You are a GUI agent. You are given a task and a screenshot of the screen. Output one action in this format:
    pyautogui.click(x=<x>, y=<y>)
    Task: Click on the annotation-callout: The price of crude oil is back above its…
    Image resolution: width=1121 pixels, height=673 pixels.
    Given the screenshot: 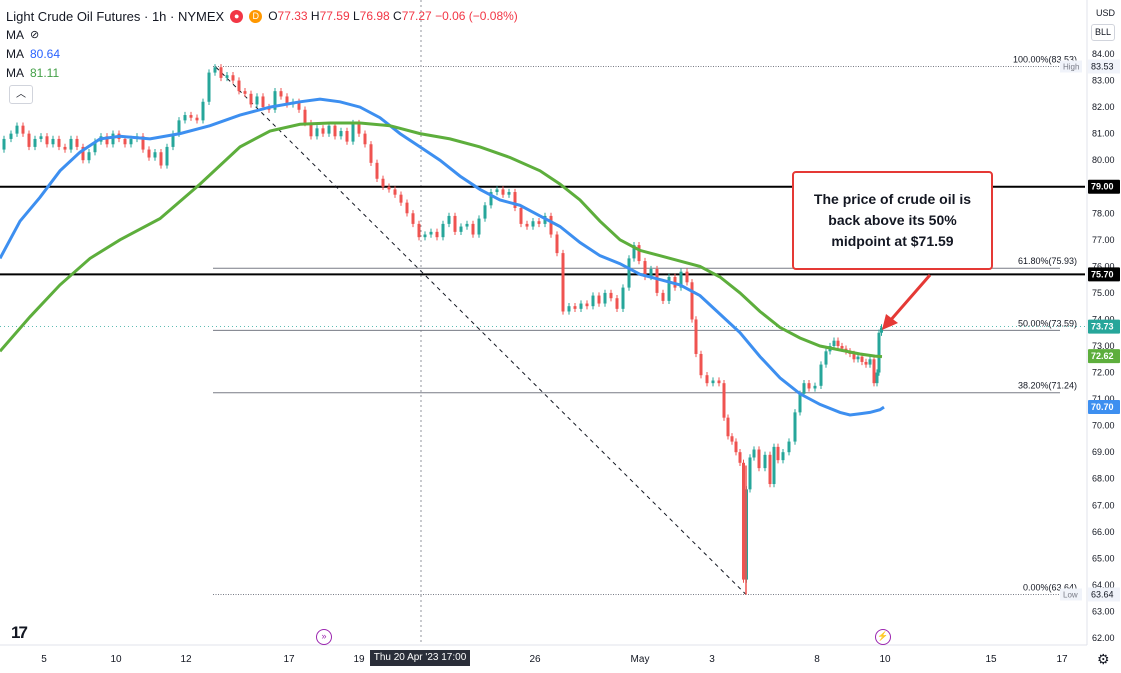 What is the action you would take?
    pyautogui.click(x=892, y=220)
    